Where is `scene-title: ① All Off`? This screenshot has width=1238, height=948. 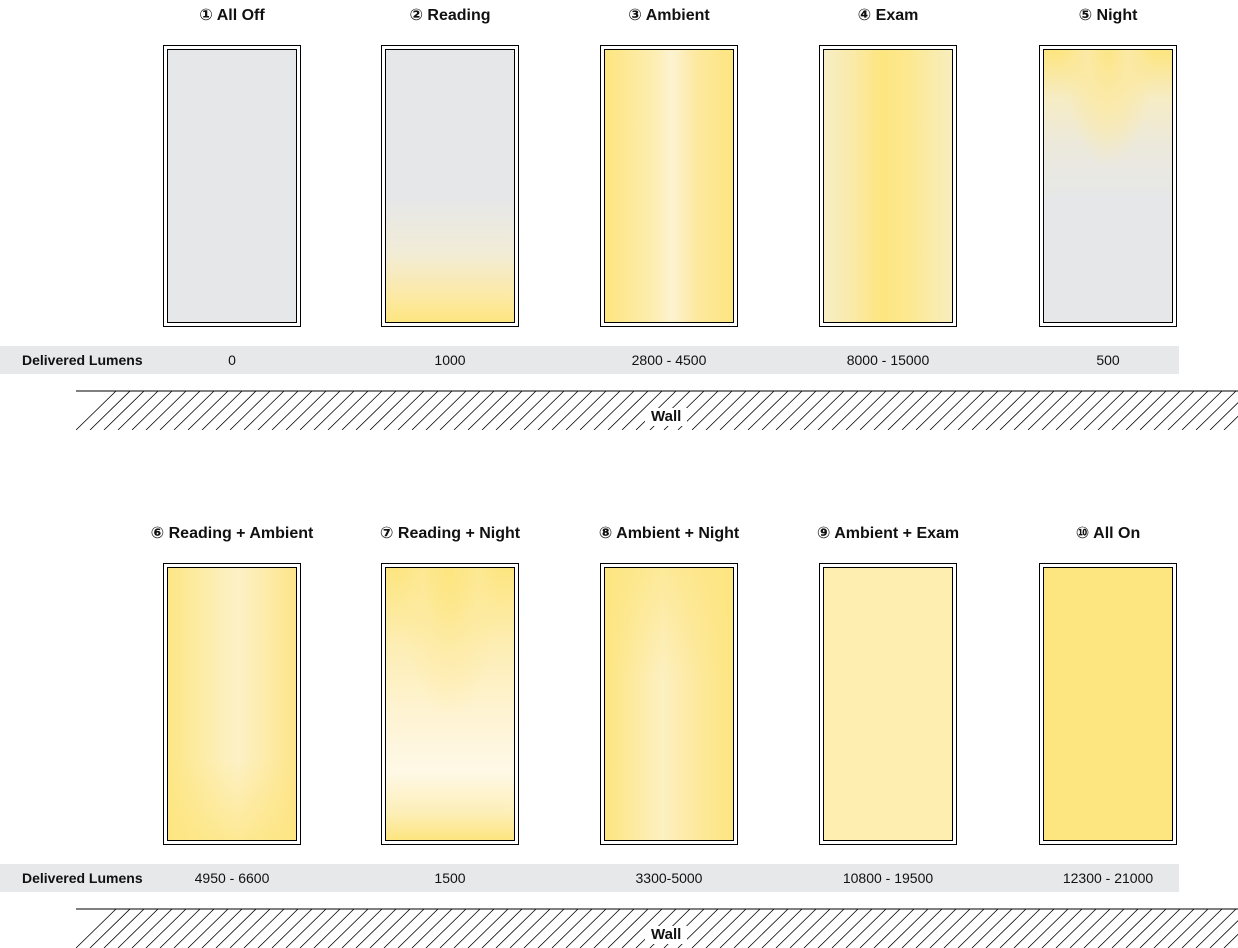
scene-title: ① All Off is located at coordinates (232, 15).